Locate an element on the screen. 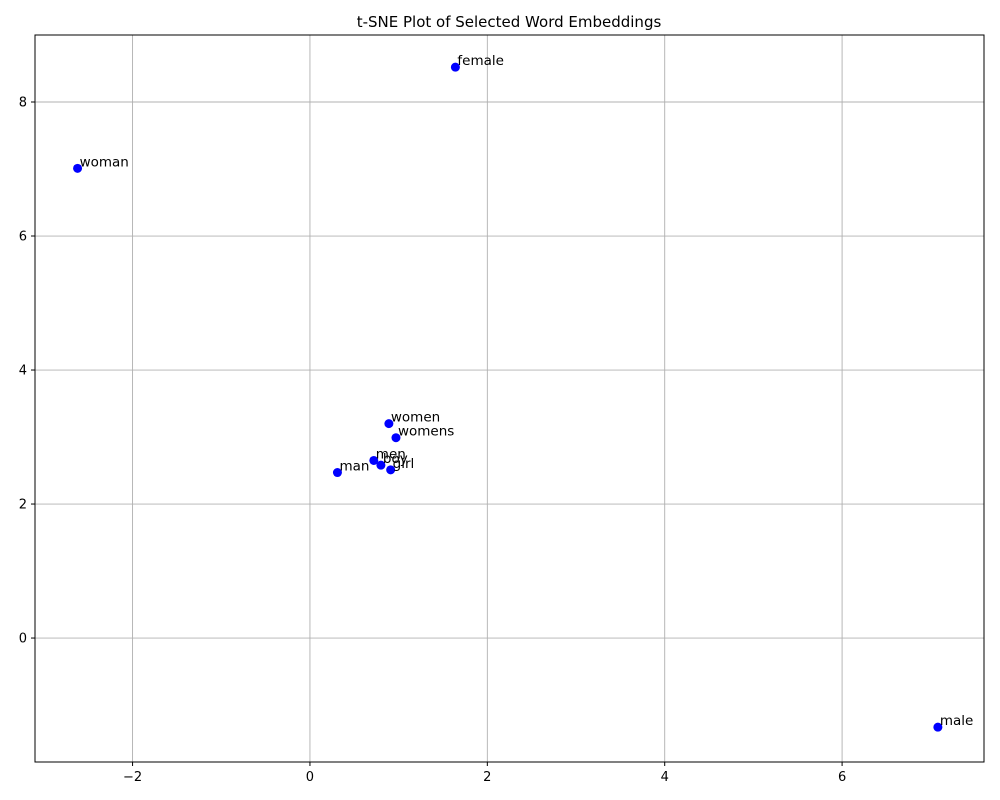 Image resolution: width=1000 pixels, height=800 pixels. point-label-man: man is located at coordinates (354, 467).